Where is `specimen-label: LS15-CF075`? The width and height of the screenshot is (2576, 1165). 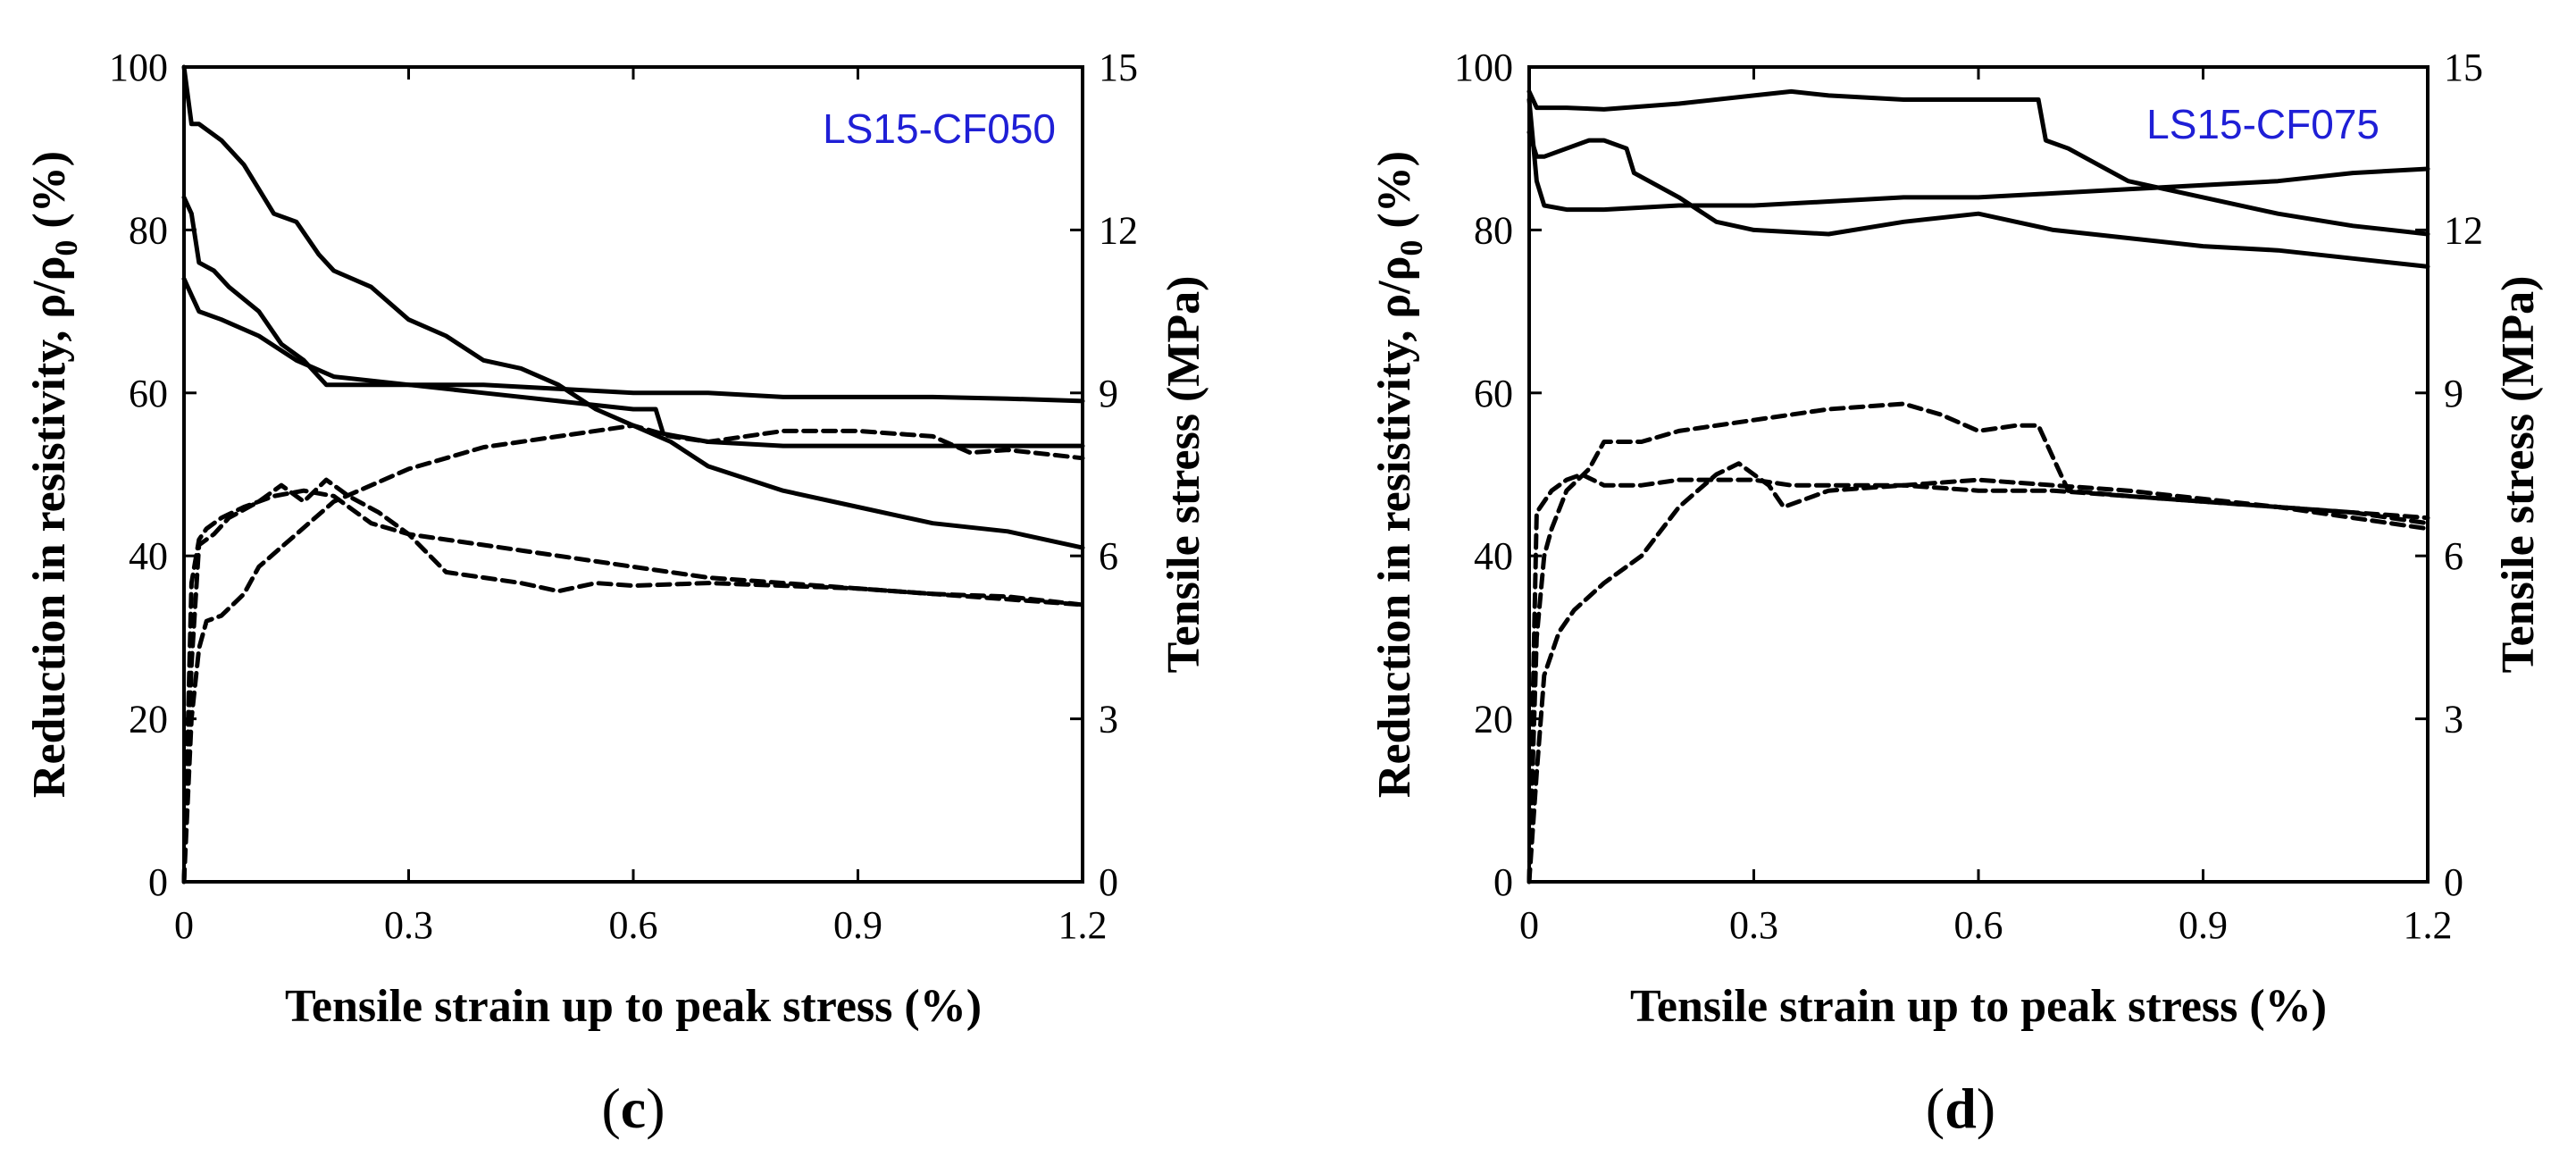
specimen-label: LS15-CF075 is located at coordinates (2263, 124).